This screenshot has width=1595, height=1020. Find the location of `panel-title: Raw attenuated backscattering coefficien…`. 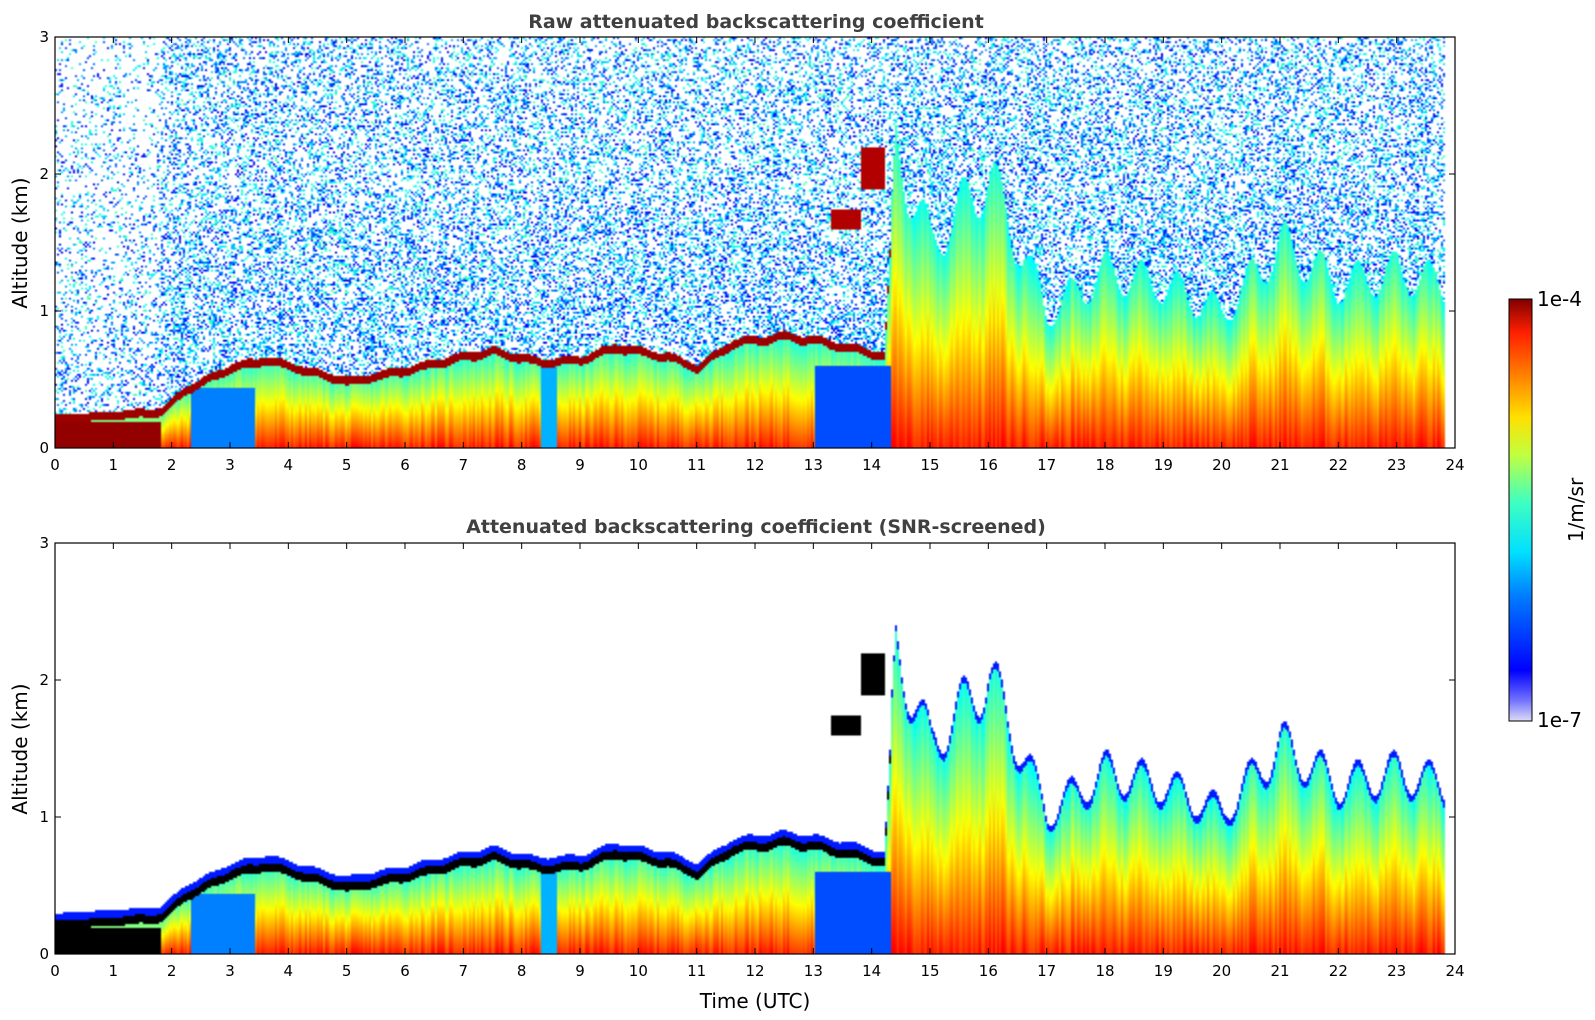

panel-title: Raw attenuated backscattering coefficien… is located at coordinates (756, 22).